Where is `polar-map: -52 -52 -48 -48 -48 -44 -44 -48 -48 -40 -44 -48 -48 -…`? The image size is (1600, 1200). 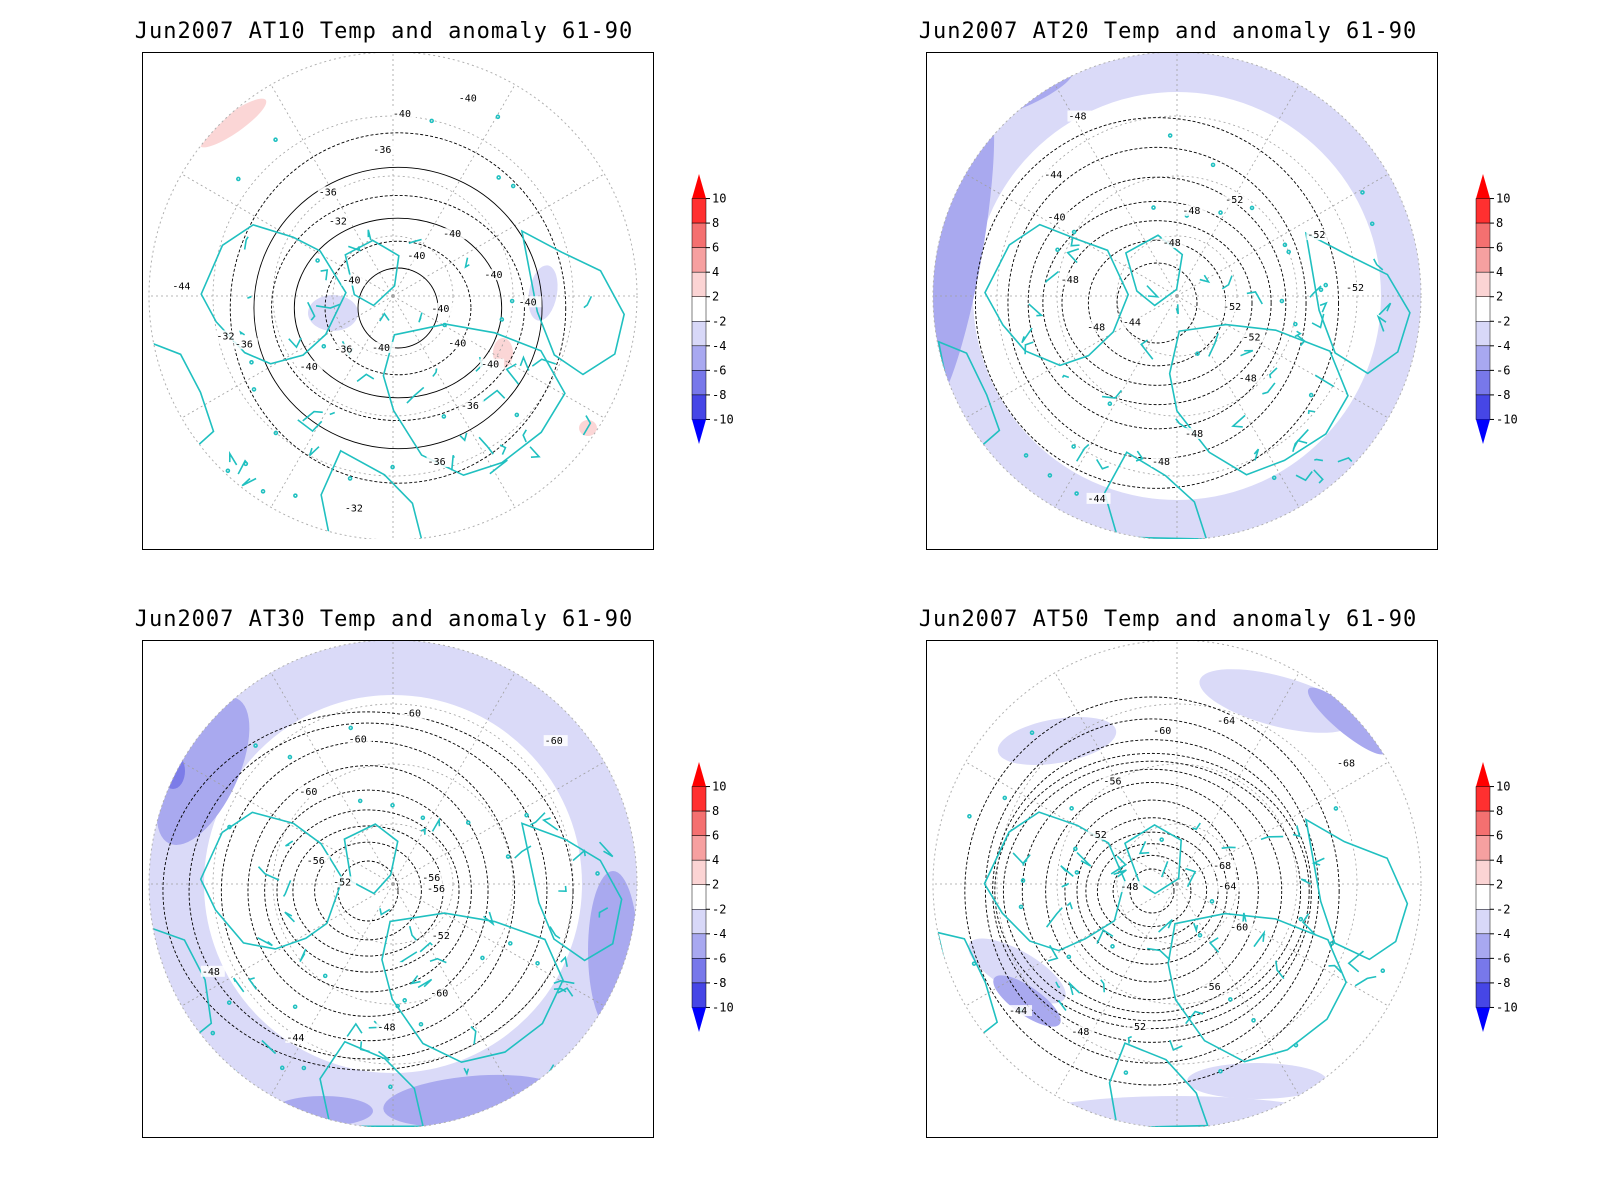 polar-map: -52 -52 -48 -48 -48 -44 -44 -48 -48 -40 -44 -48 -48 -… is located at coordinates (1177, 296).